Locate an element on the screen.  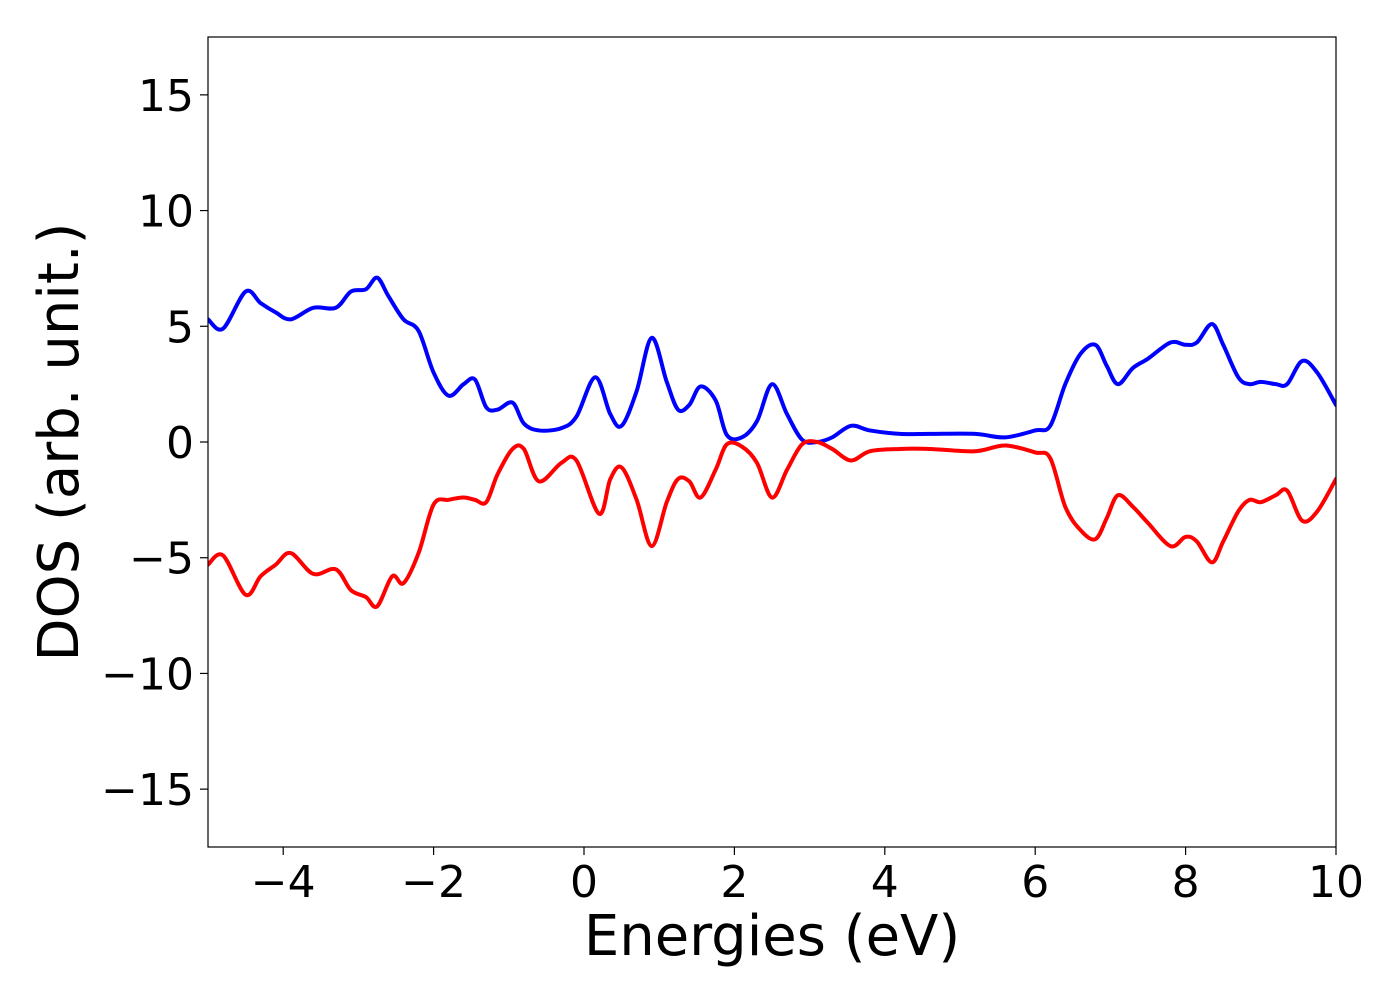
x-tick-label: 0 is located at coordinates (584, 882).